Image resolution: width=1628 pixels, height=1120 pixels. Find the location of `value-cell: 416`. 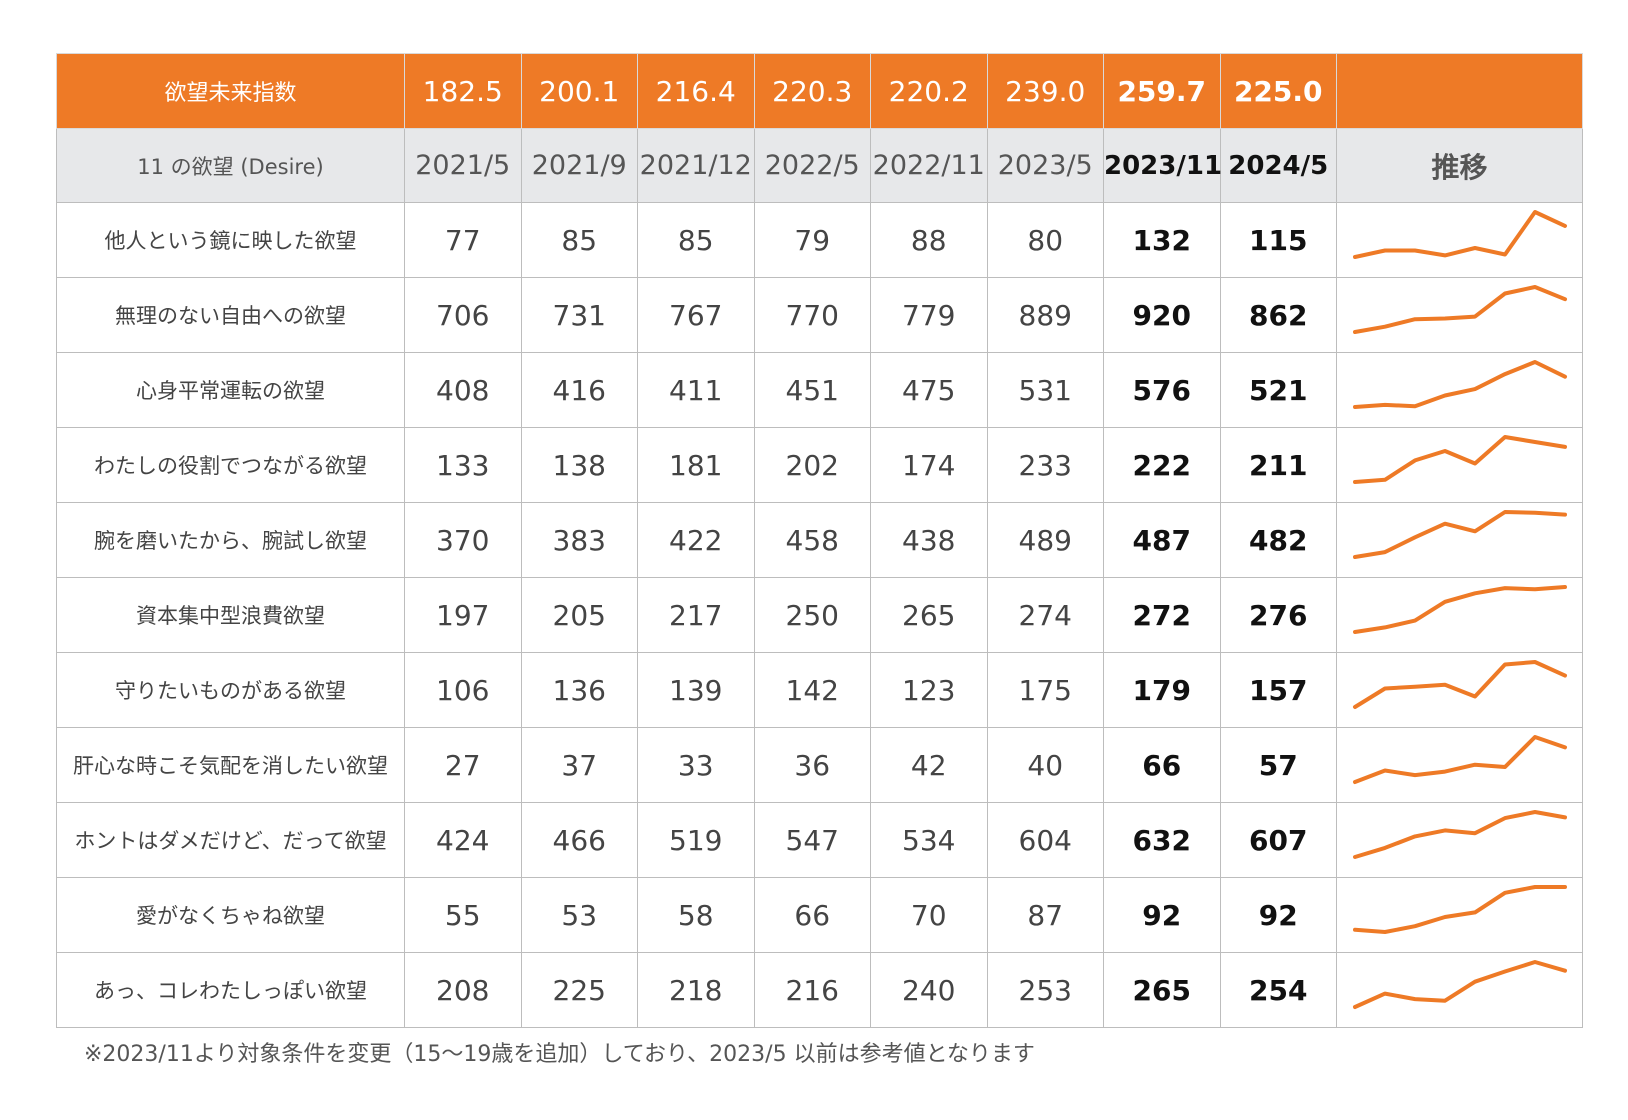

value-cell: 416 is located at coordinates (579, 390).